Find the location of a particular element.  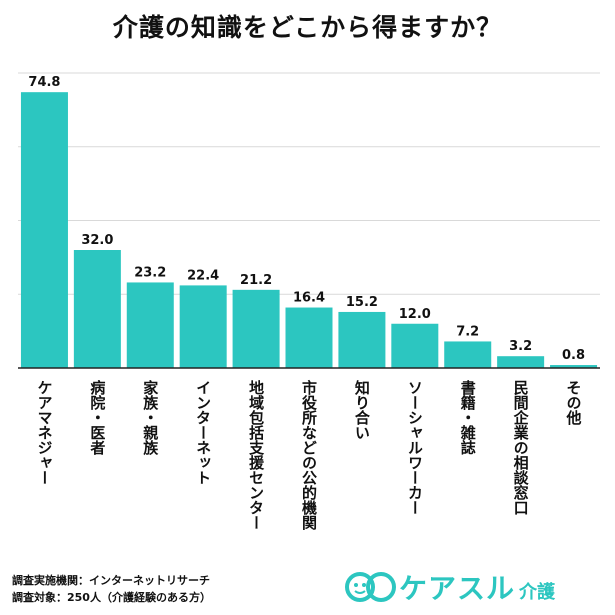

survey-target-text: 調査対象：250人（介護経験のある方） is located at coordinates (111, 597).